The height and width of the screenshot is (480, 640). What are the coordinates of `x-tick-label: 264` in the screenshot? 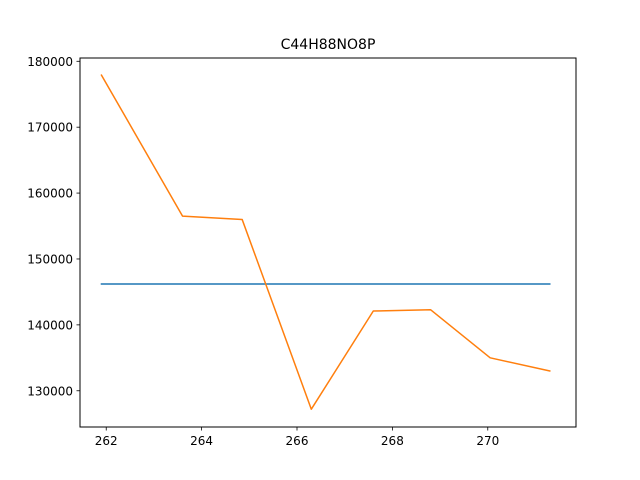 It's located at (201, 441).